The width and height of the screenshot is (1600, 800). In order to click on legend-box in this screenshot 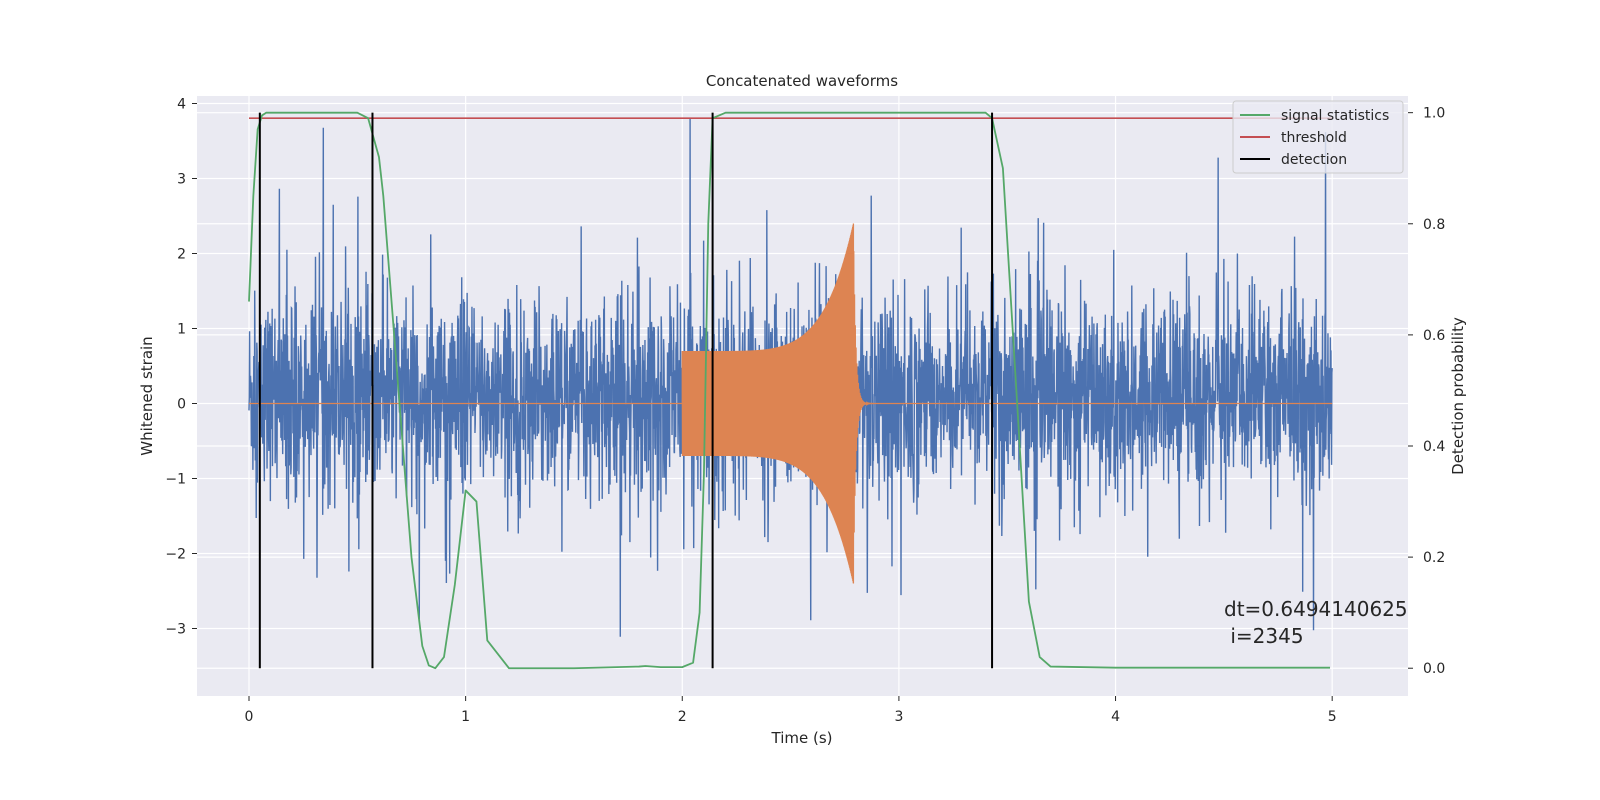, I will do `click(1318, 137)`.